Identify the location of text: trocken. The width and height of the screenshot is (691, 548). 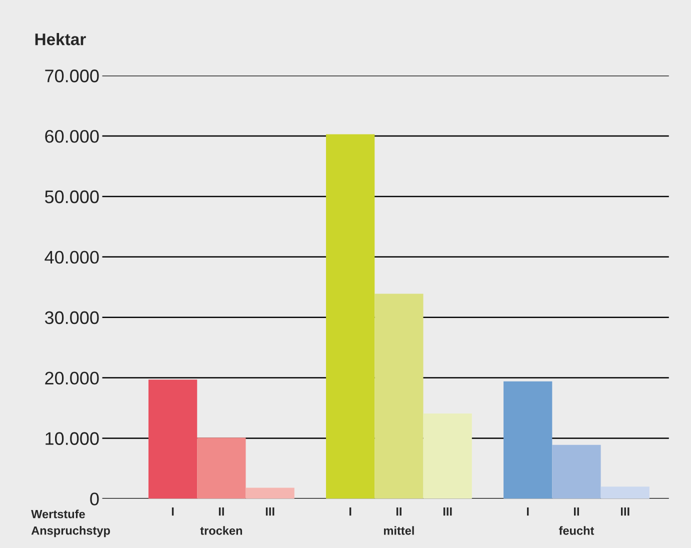
(221, 530).